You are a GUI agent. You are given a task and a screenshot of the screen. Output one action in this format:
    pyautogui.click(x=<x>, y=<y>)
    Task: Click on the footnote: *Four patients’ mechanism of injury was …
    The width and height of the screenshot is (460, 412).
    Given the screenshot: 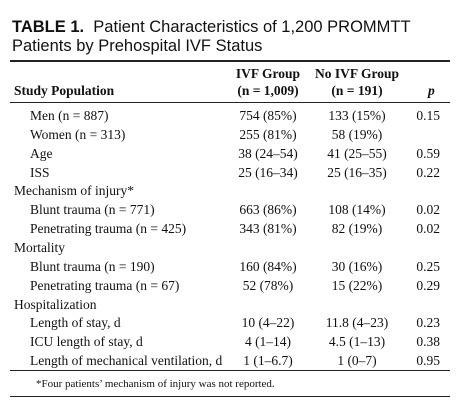 What is the action you would take?
    pyautogui.click(x=155, y=384)
    